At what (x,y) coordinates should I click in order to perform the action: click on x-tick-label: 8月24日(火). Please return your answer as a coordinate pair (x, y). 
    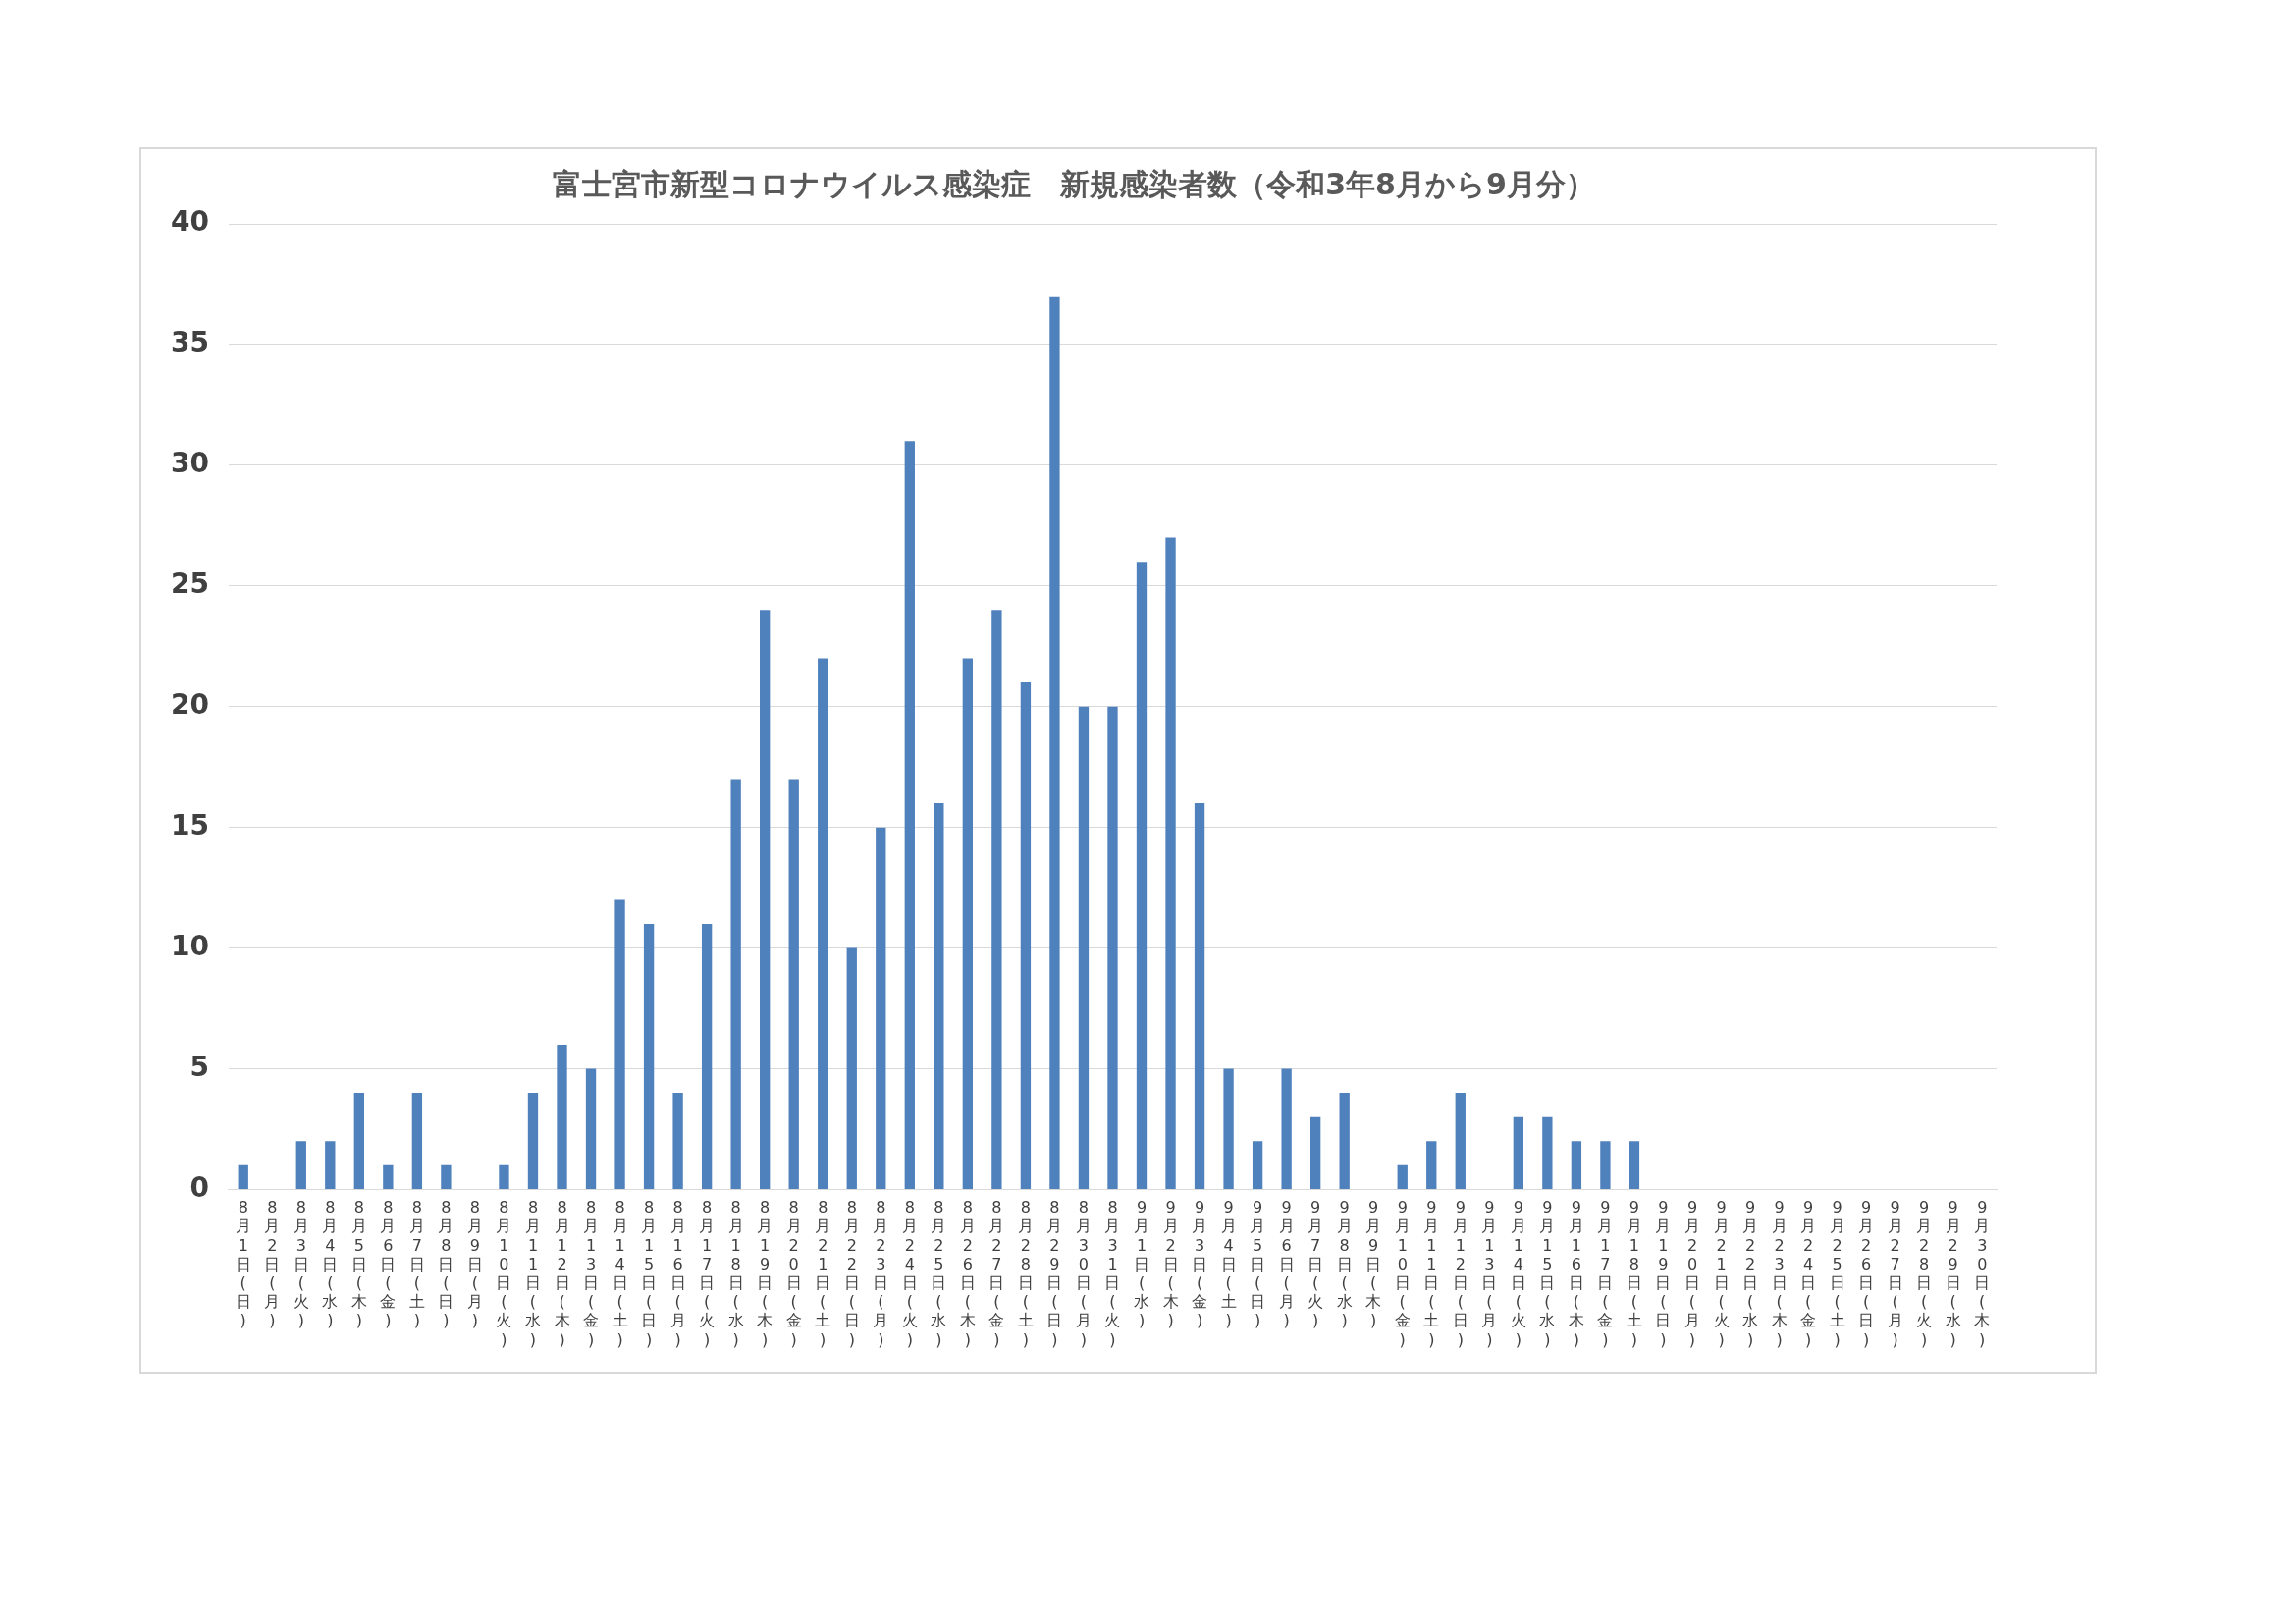
    Looking at the image, I should click on (909, 1273).